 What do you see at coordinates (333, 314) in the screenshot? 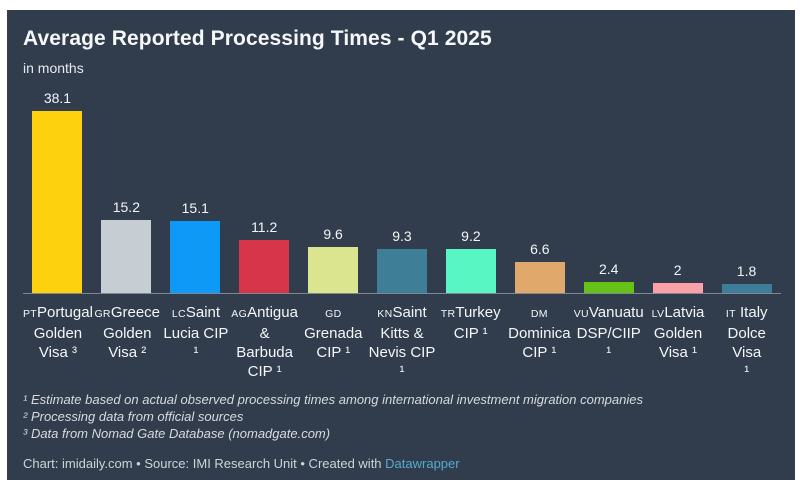
I see `country-code-badge: GD` at bounding box center [333, 314].